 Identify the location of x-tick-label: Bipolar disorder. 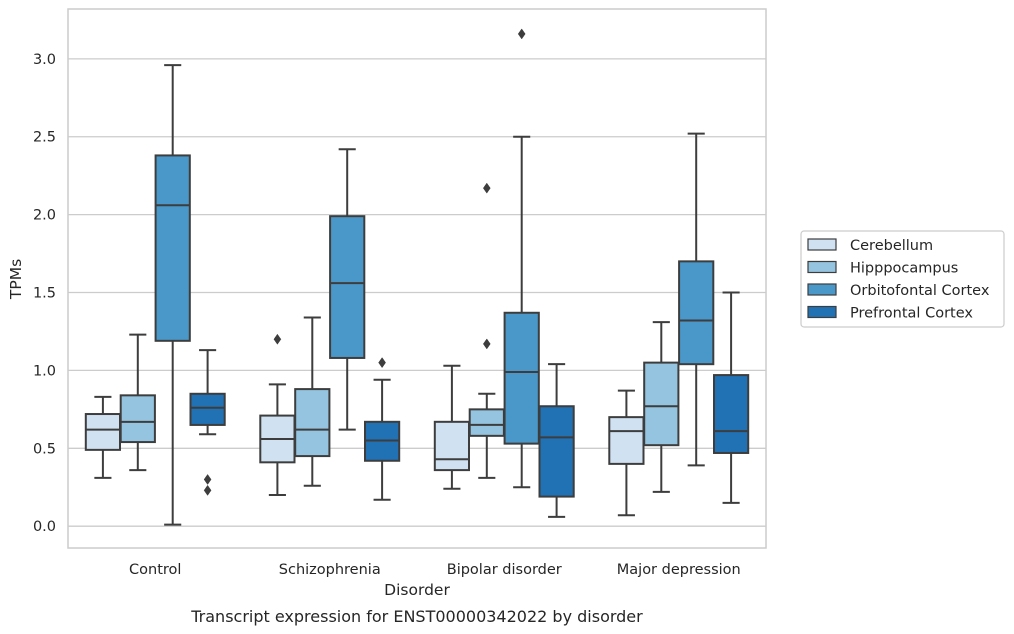
(504, 570).